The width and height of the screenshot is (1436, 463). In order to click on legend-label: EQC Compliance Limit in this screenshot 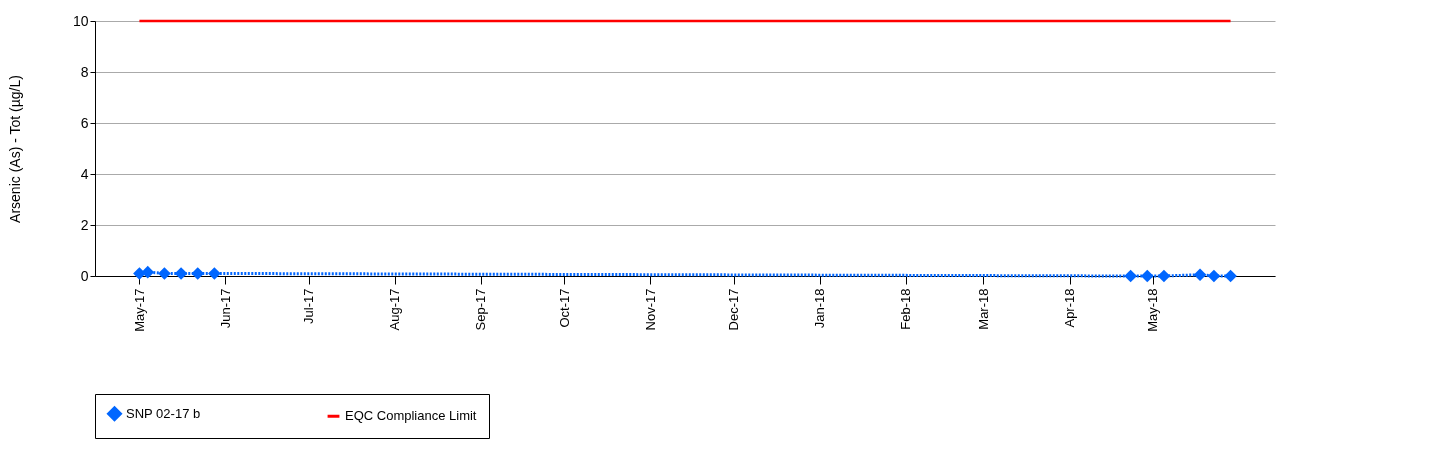, I will do `click(411, 416)`.